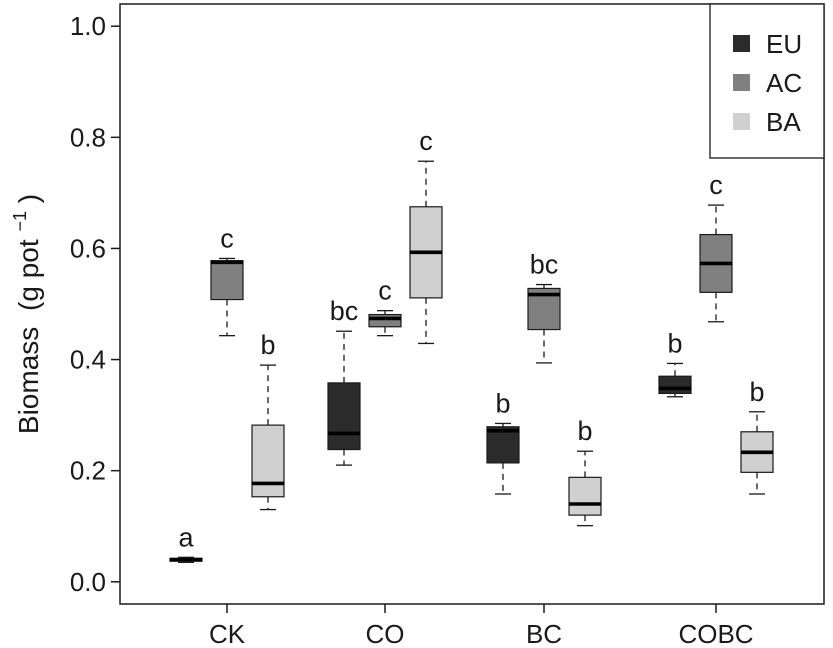  I want to click on y-axis-title-unit-close: ), so click(28, 198).